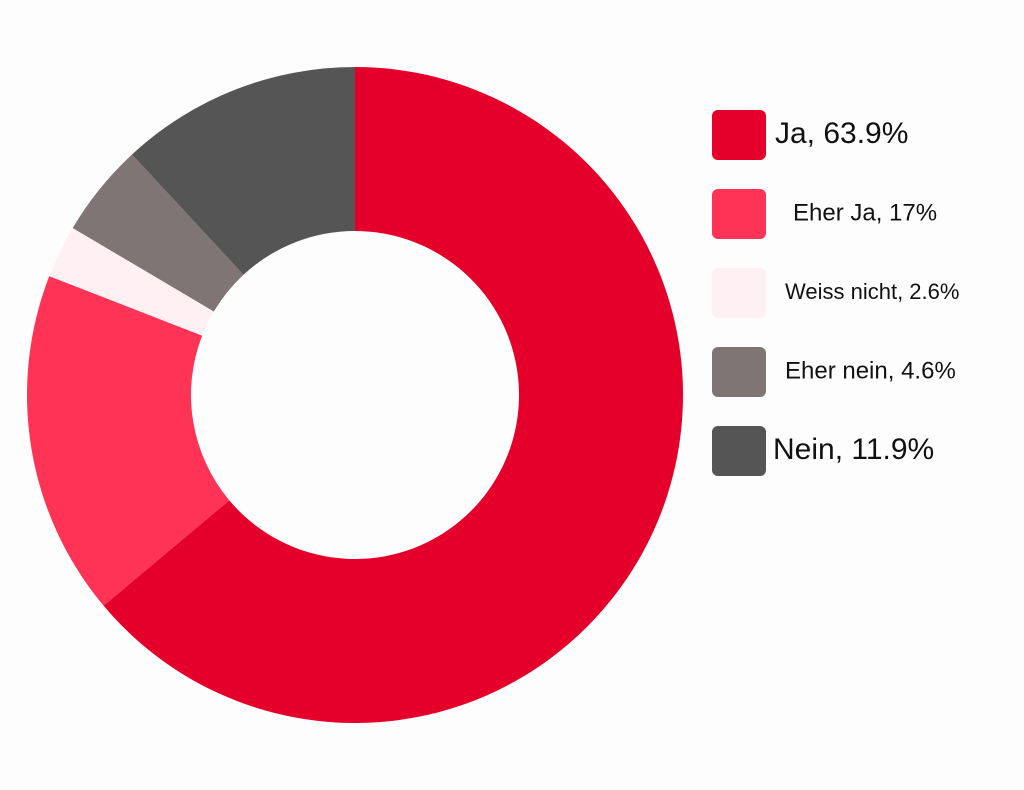 This screenshot has height=790, width=1024. What do you see at coordinates (841, 133) in the screenshot?
I see `legend-label: Ja, 63.9%` at bounding box center [841, 133].